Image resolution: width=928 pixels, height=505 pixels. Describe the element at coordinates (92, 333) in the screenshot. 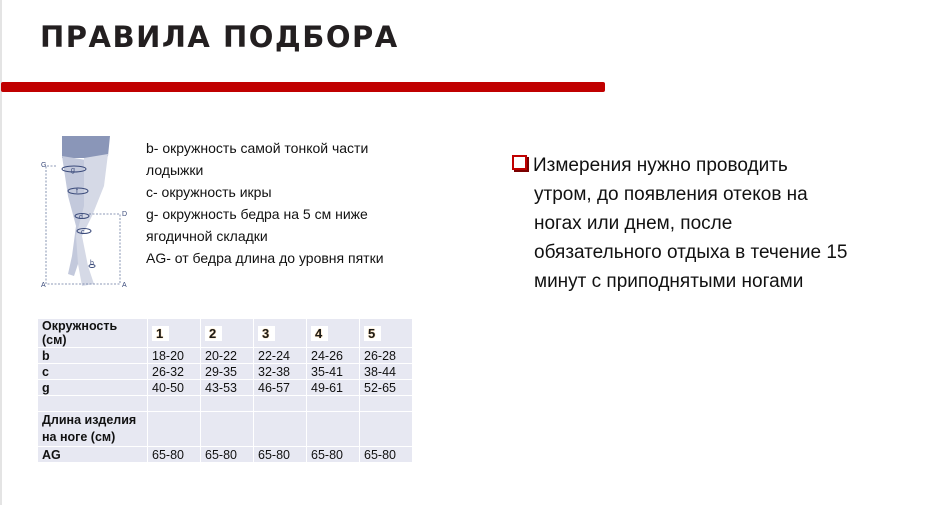

I see `header-cell: Окружность (см)` at that location.